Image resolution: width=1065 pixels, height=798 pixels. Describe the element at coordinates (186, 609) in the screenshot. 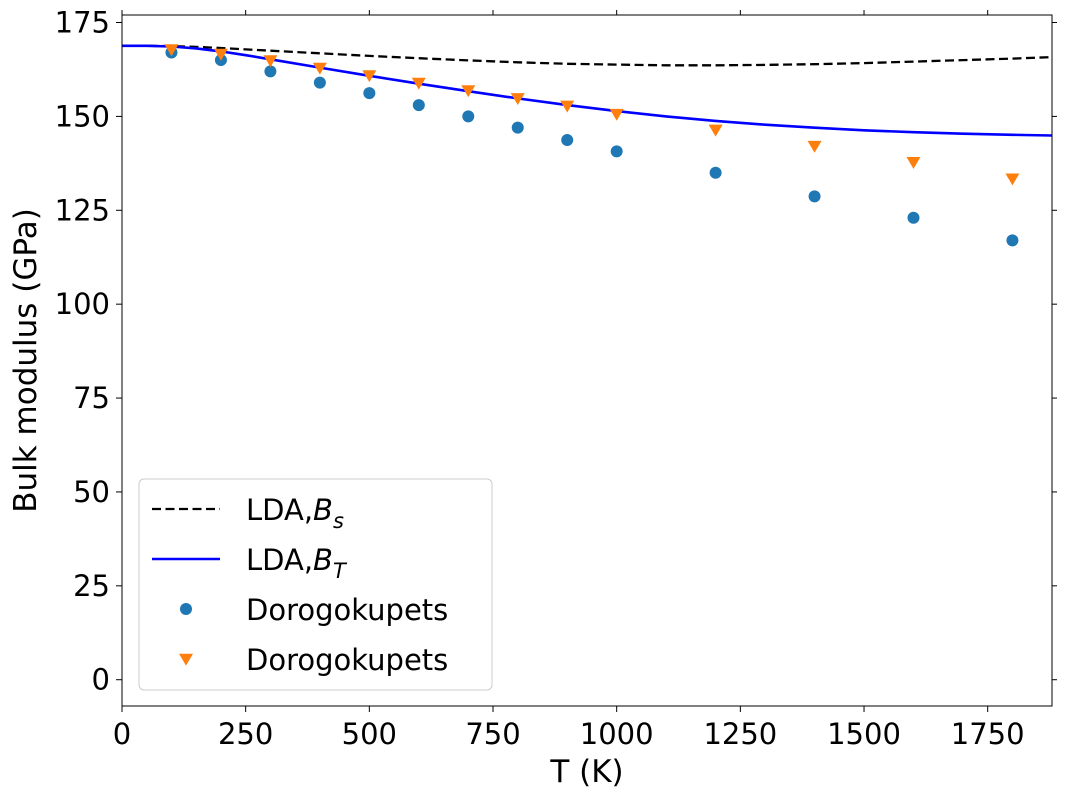

I see `legend-swatch-circle` at that location.